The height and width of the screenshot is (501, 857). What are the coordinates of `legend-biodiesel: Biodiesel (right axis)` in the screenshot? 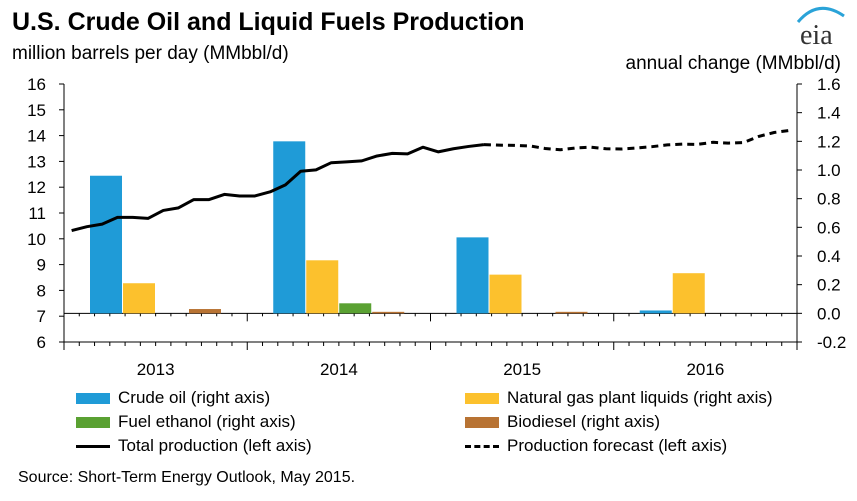 It's located at (562, 422).